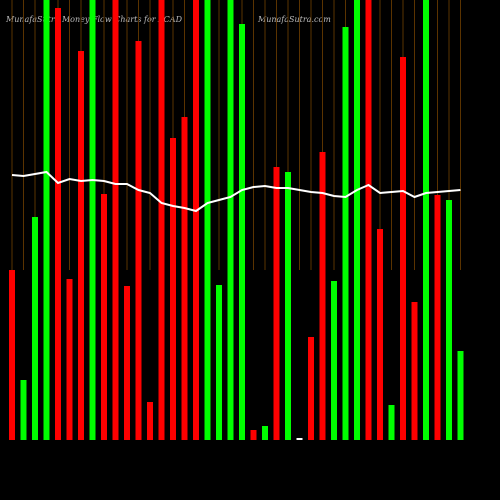 The height and width of the screenshot is (500, 500). What do you see at coordinates (294, 19) in the screenshot?
I see `chart-subtitle: MunafaSutra.com` at bounding box center [294, 19].